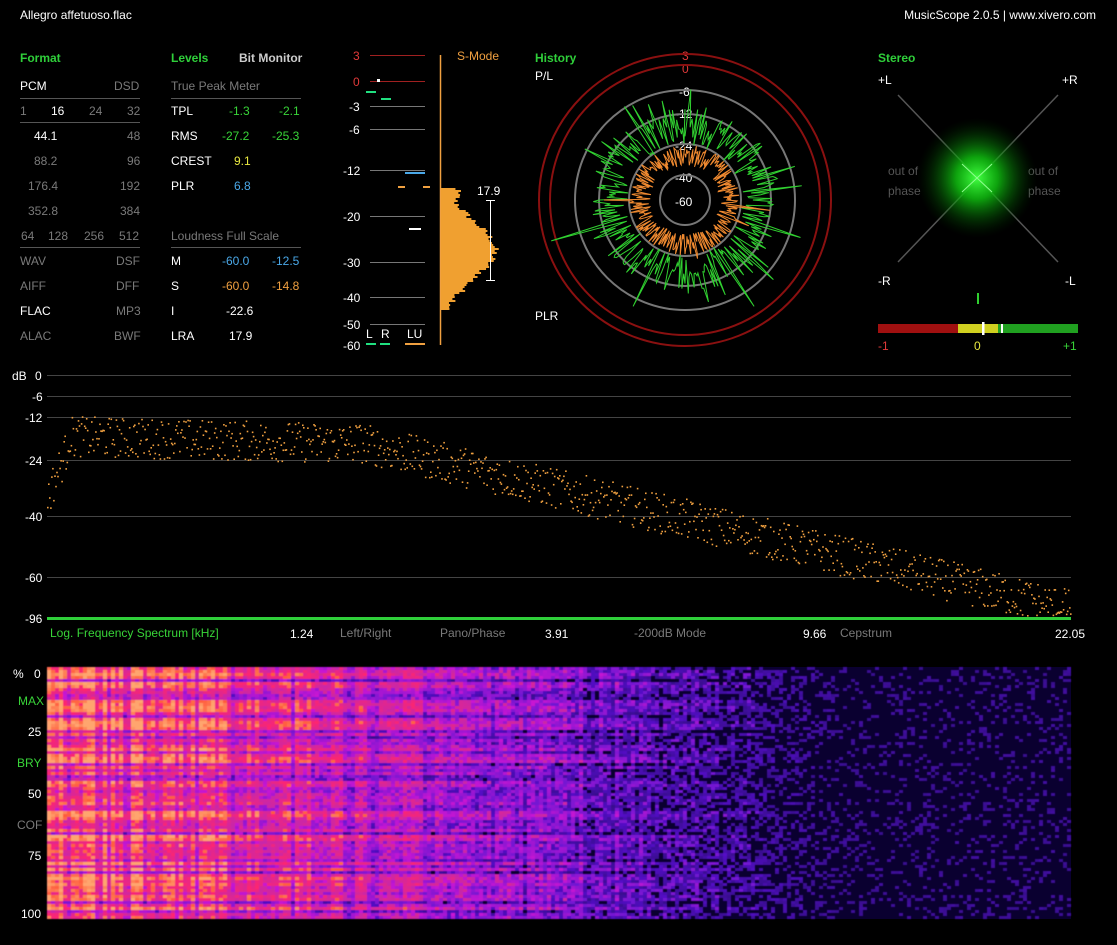 Image resolution: width=1117 pixels, height=945 pixels. Describe the element at coordinates (94, 236) in the screenshot. I see `dsd-256: 256` at that location.